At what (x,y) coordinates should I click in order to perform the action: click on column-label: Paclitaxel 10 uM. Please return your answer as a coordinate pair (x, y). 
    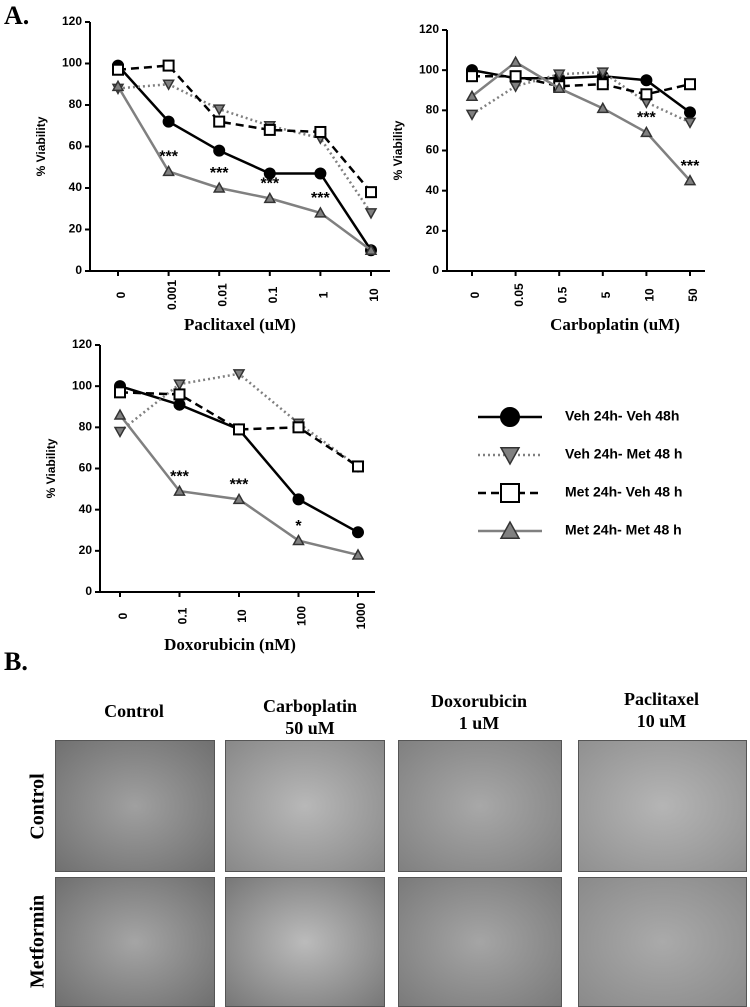
    Looking at the image, I should click on (661, 710).